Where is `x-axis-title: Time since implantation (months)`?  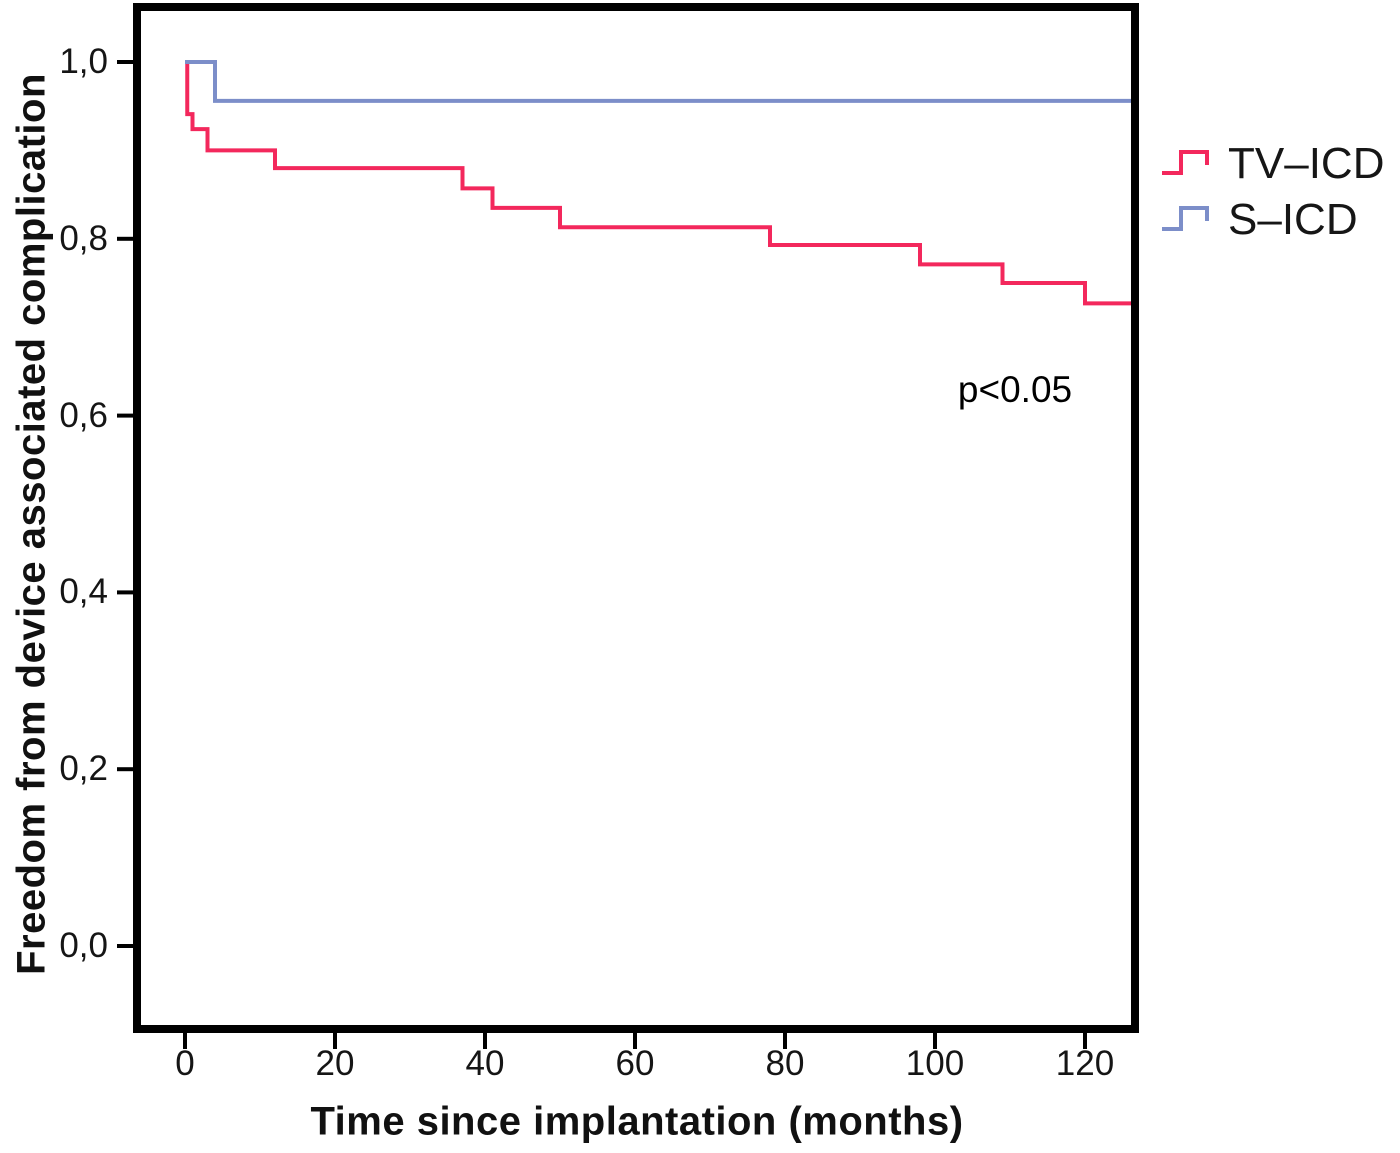 x-axis-title: Time since implantation (months) is located at coordinates (637, 1121).